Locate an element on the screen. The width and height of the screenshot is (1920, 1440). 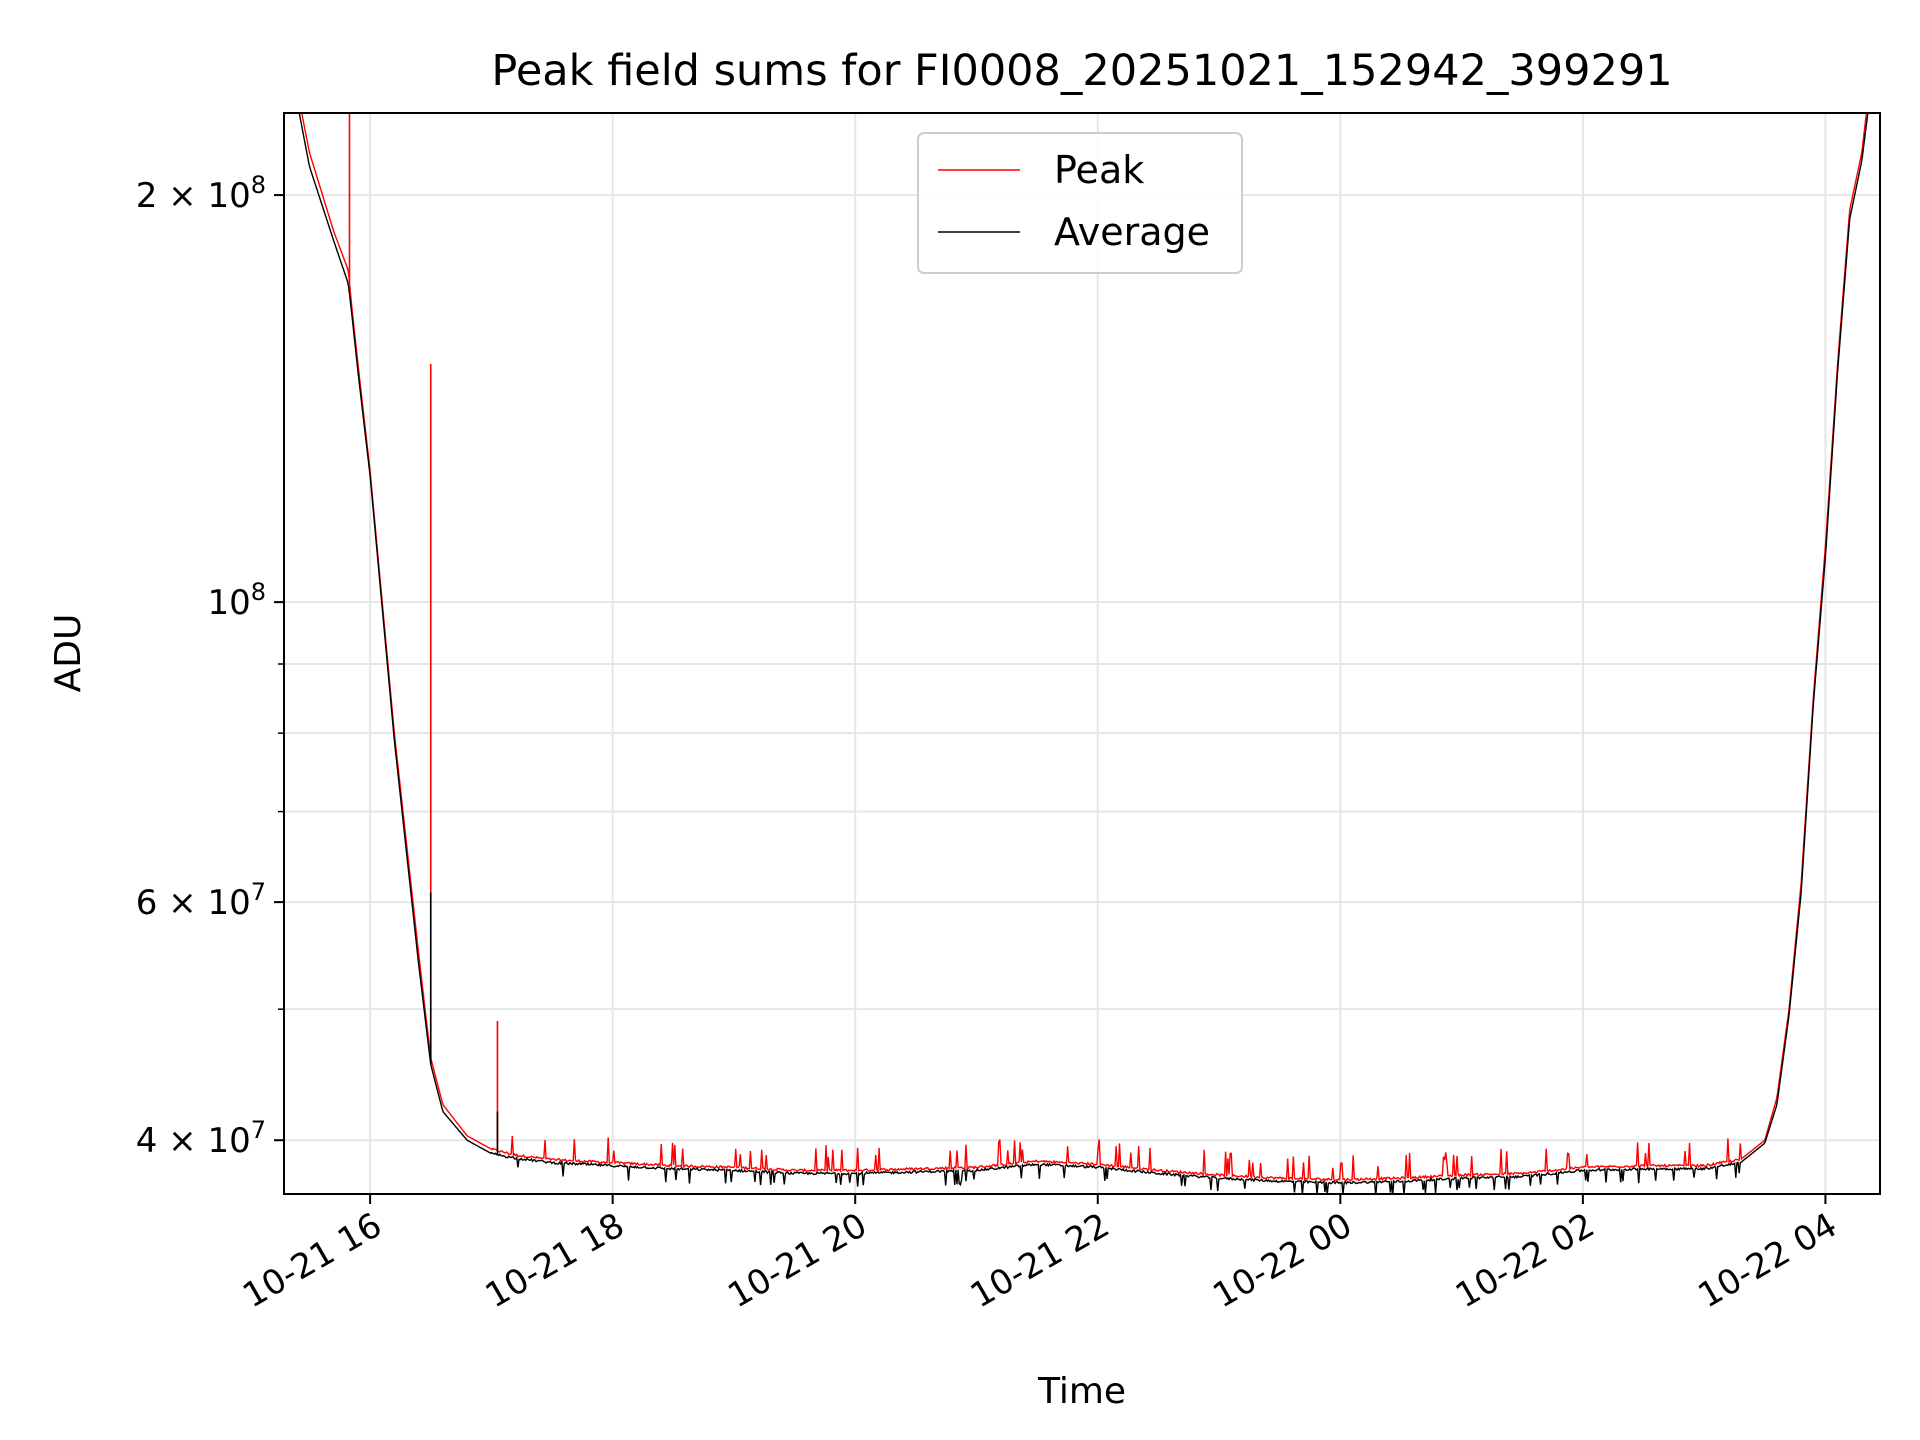
legend-label-average: Average is located at coordinates (1132, 232).